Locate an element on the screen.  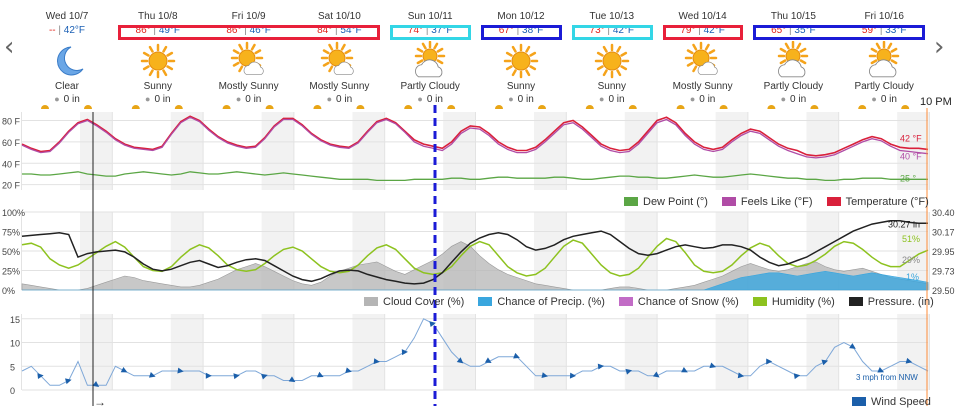
temperature-end-label: 42 °F is located at coordinates (911, 138).